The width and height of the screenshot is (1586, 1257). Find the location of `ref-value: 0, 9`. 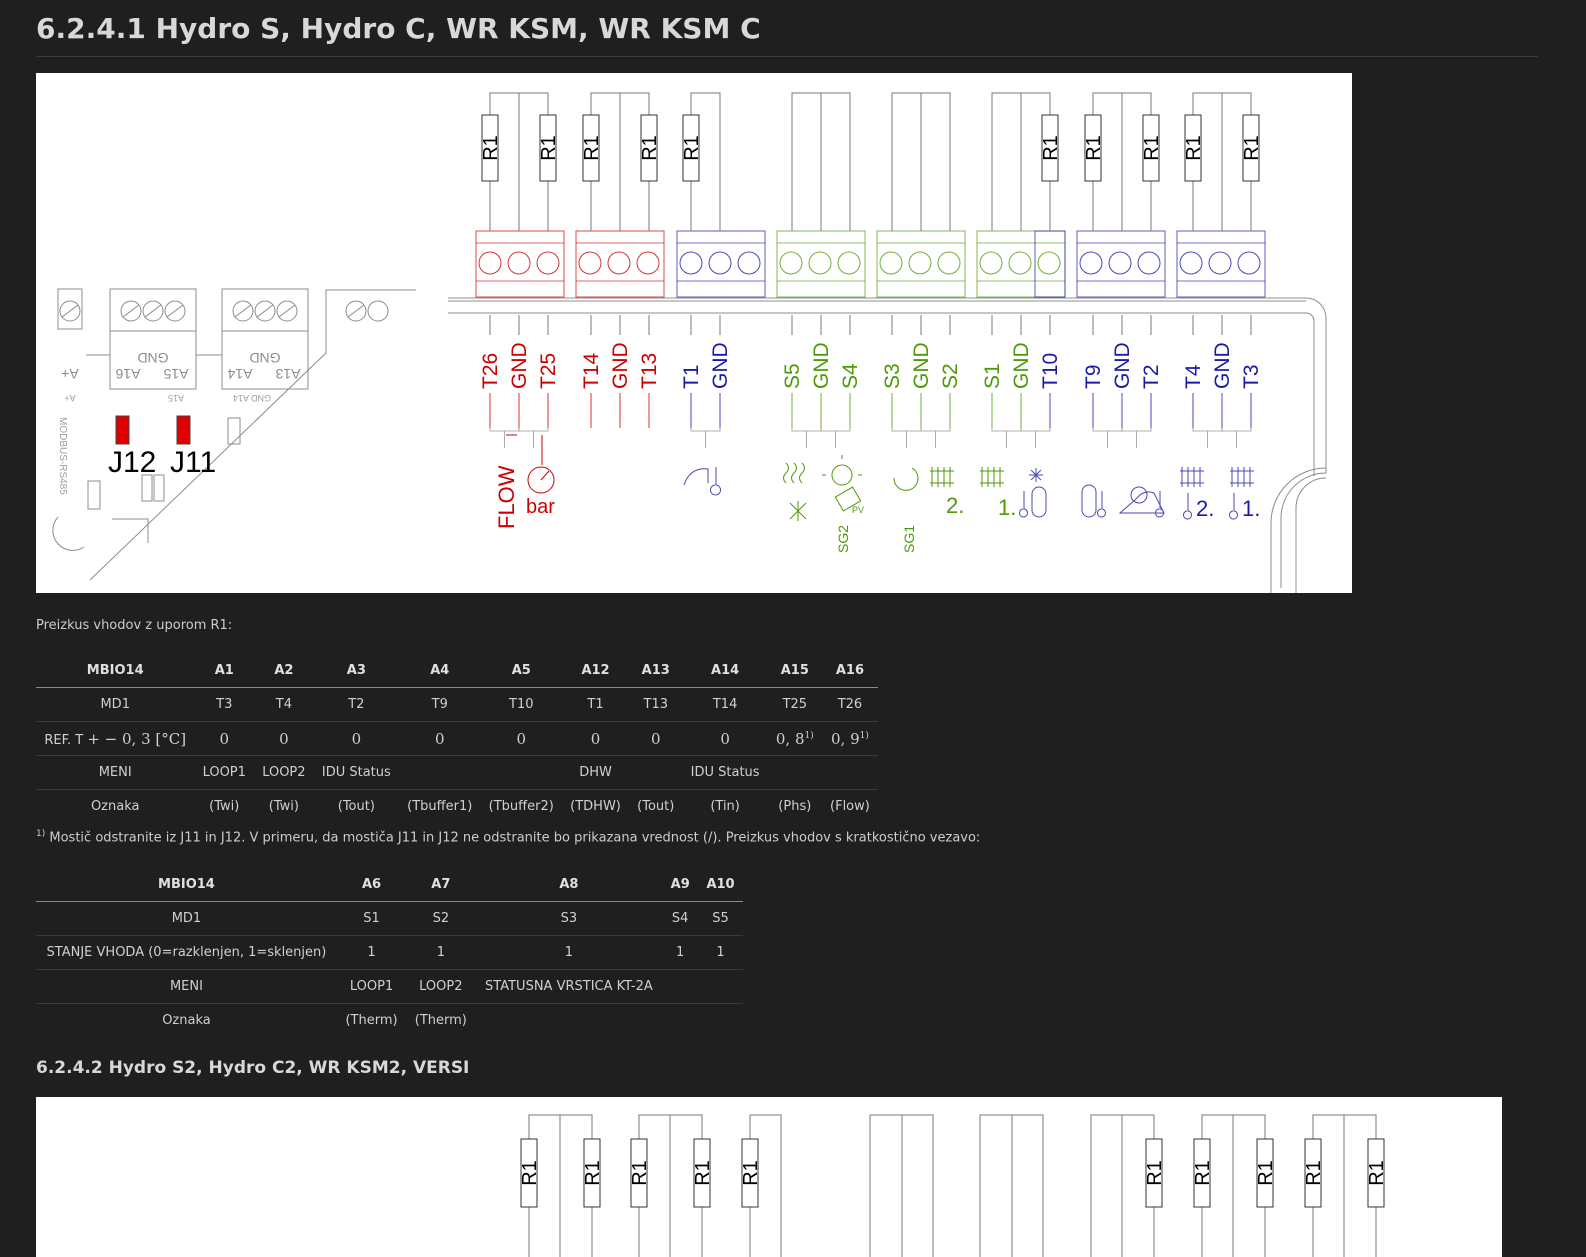

ref-value: 0, 9 is located at coordinates (845, 738).